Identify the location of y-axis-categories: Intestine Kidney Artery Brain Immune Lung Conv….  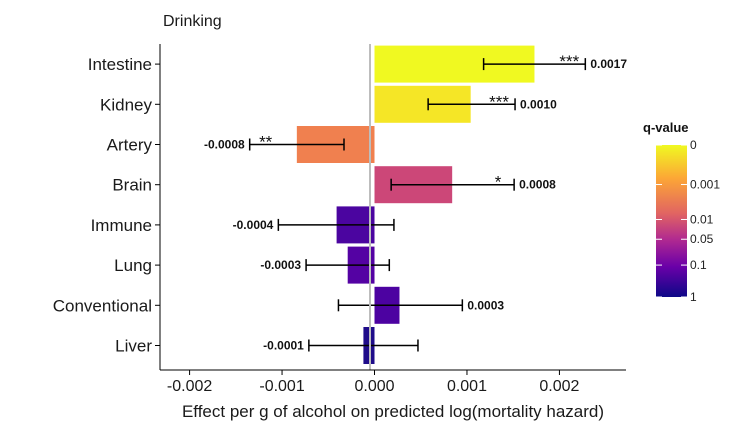
(106, 205).